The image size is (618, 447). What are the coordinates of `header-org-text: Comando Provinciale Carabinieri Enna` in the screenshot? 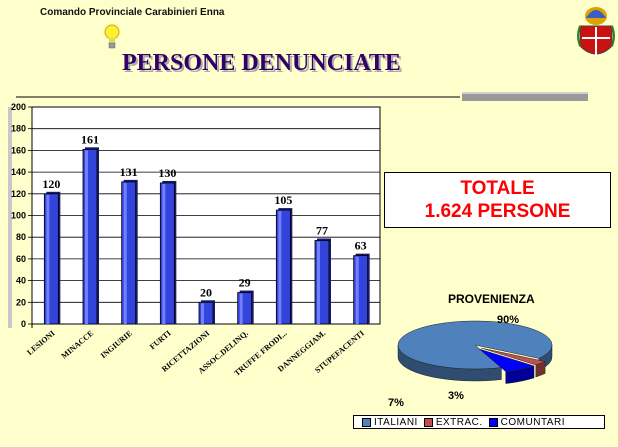 It's located at (132, 12).